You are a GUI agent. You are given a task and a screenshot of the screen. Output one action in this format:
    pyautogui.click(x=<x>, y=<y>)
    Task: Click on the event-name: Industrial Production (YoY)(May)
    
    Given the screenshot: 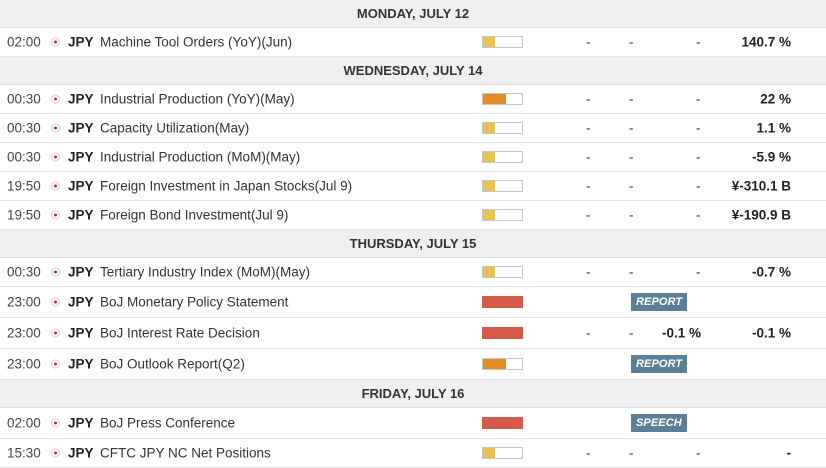 What is the action you would take?
    pyautogui.click(x=197, y=99)
    